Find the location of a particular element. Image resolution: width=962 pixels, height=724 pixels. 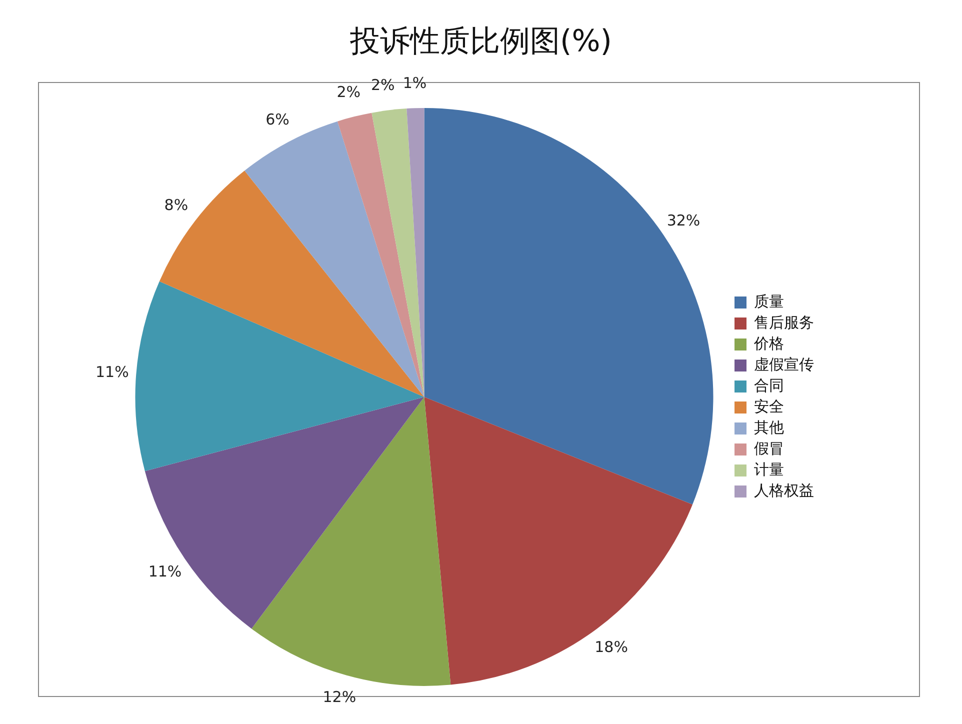

data-label: 8% is located at coordinates (176, 205).